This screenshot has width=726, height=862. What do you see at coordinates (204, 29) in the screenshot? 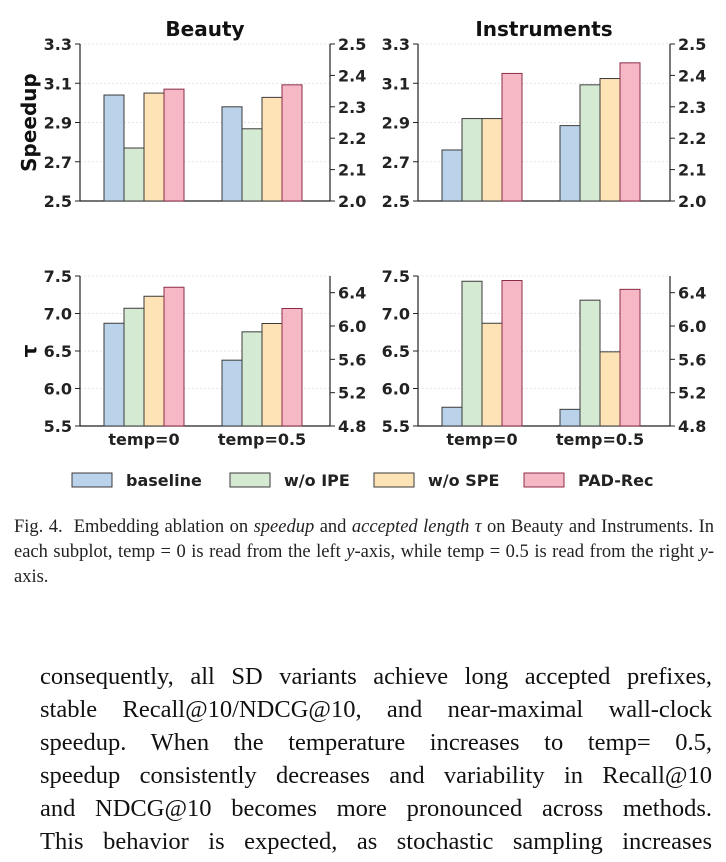
I see `subplot-title: Beauty` at bounding box center [204, 29].